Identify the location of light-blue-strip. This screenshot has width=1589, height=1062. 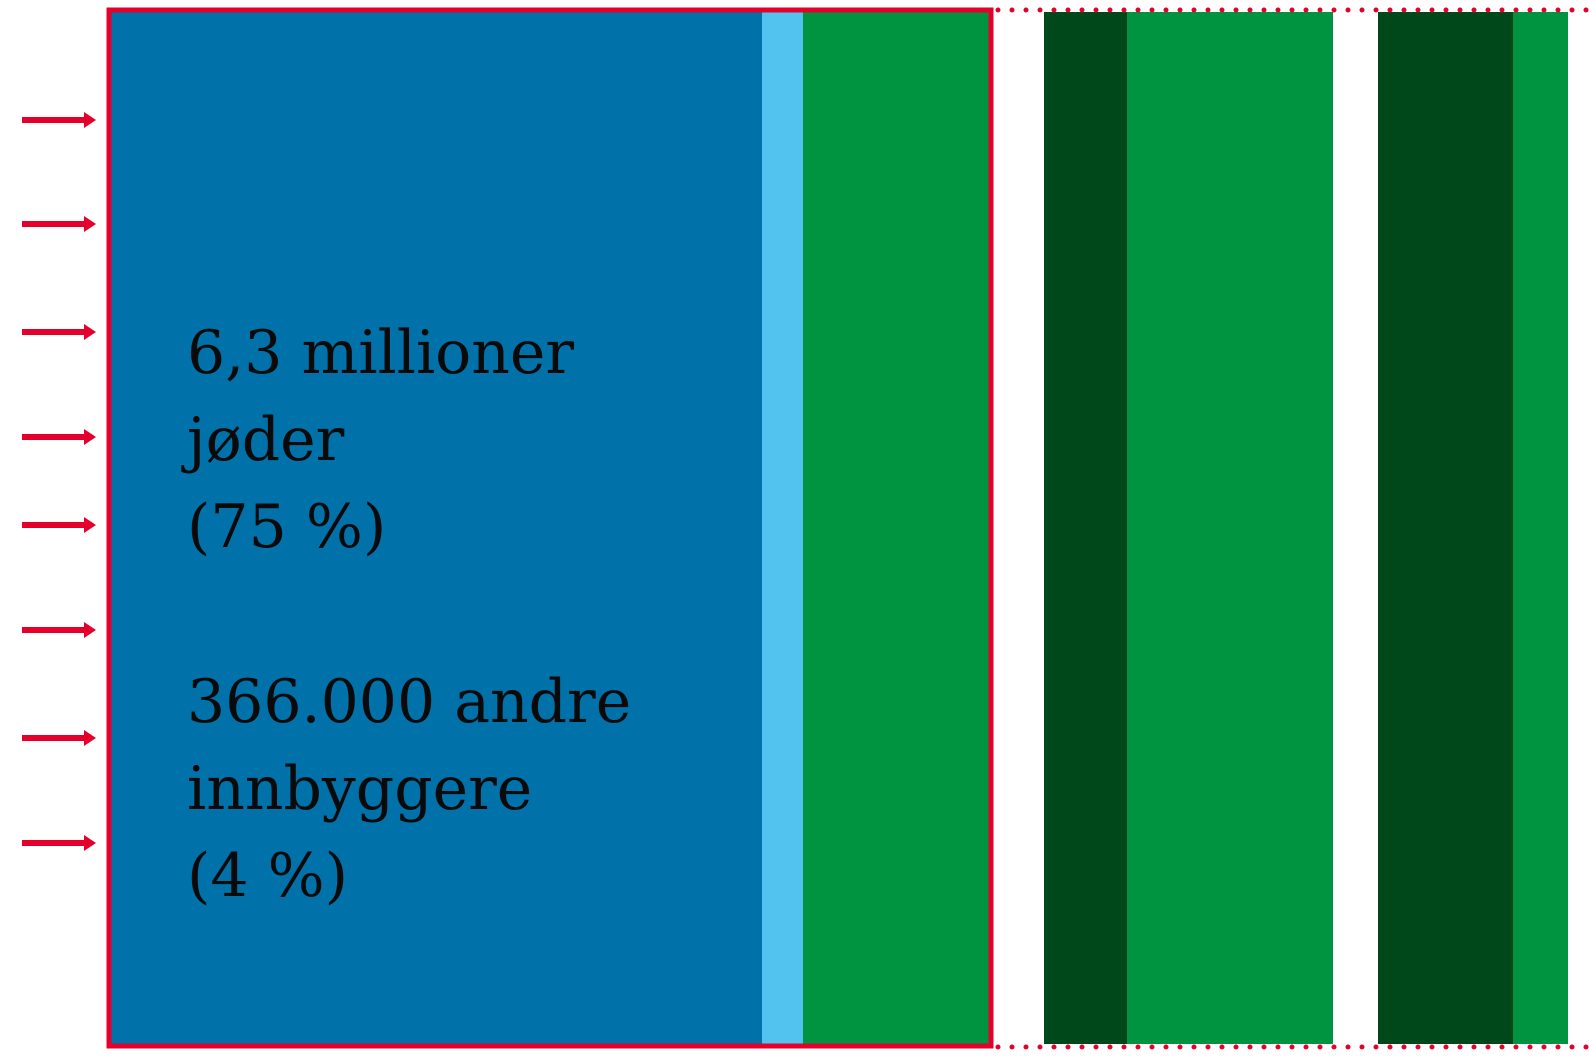
(782, 528).